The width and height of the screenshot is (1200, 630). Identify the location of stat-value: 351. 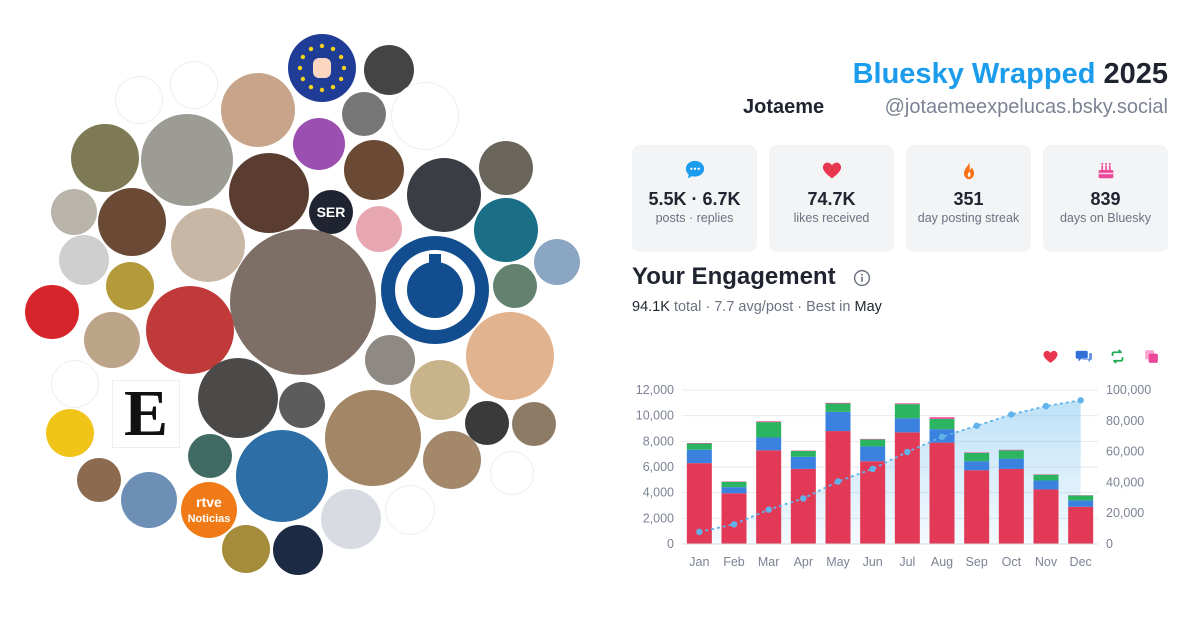
(968, 199).